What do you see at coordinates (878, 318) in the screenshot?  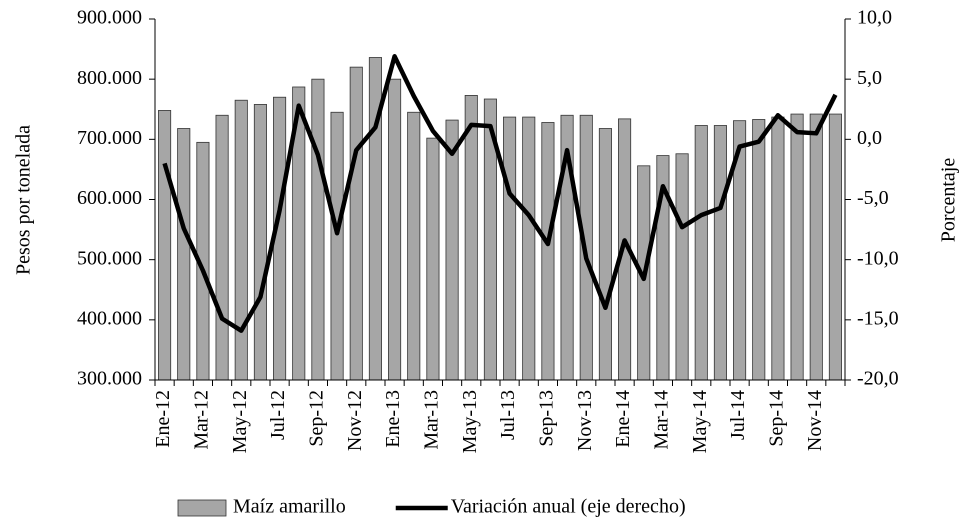 I see `y2-tick-label: -15,0` at bounding box center [878, 318].